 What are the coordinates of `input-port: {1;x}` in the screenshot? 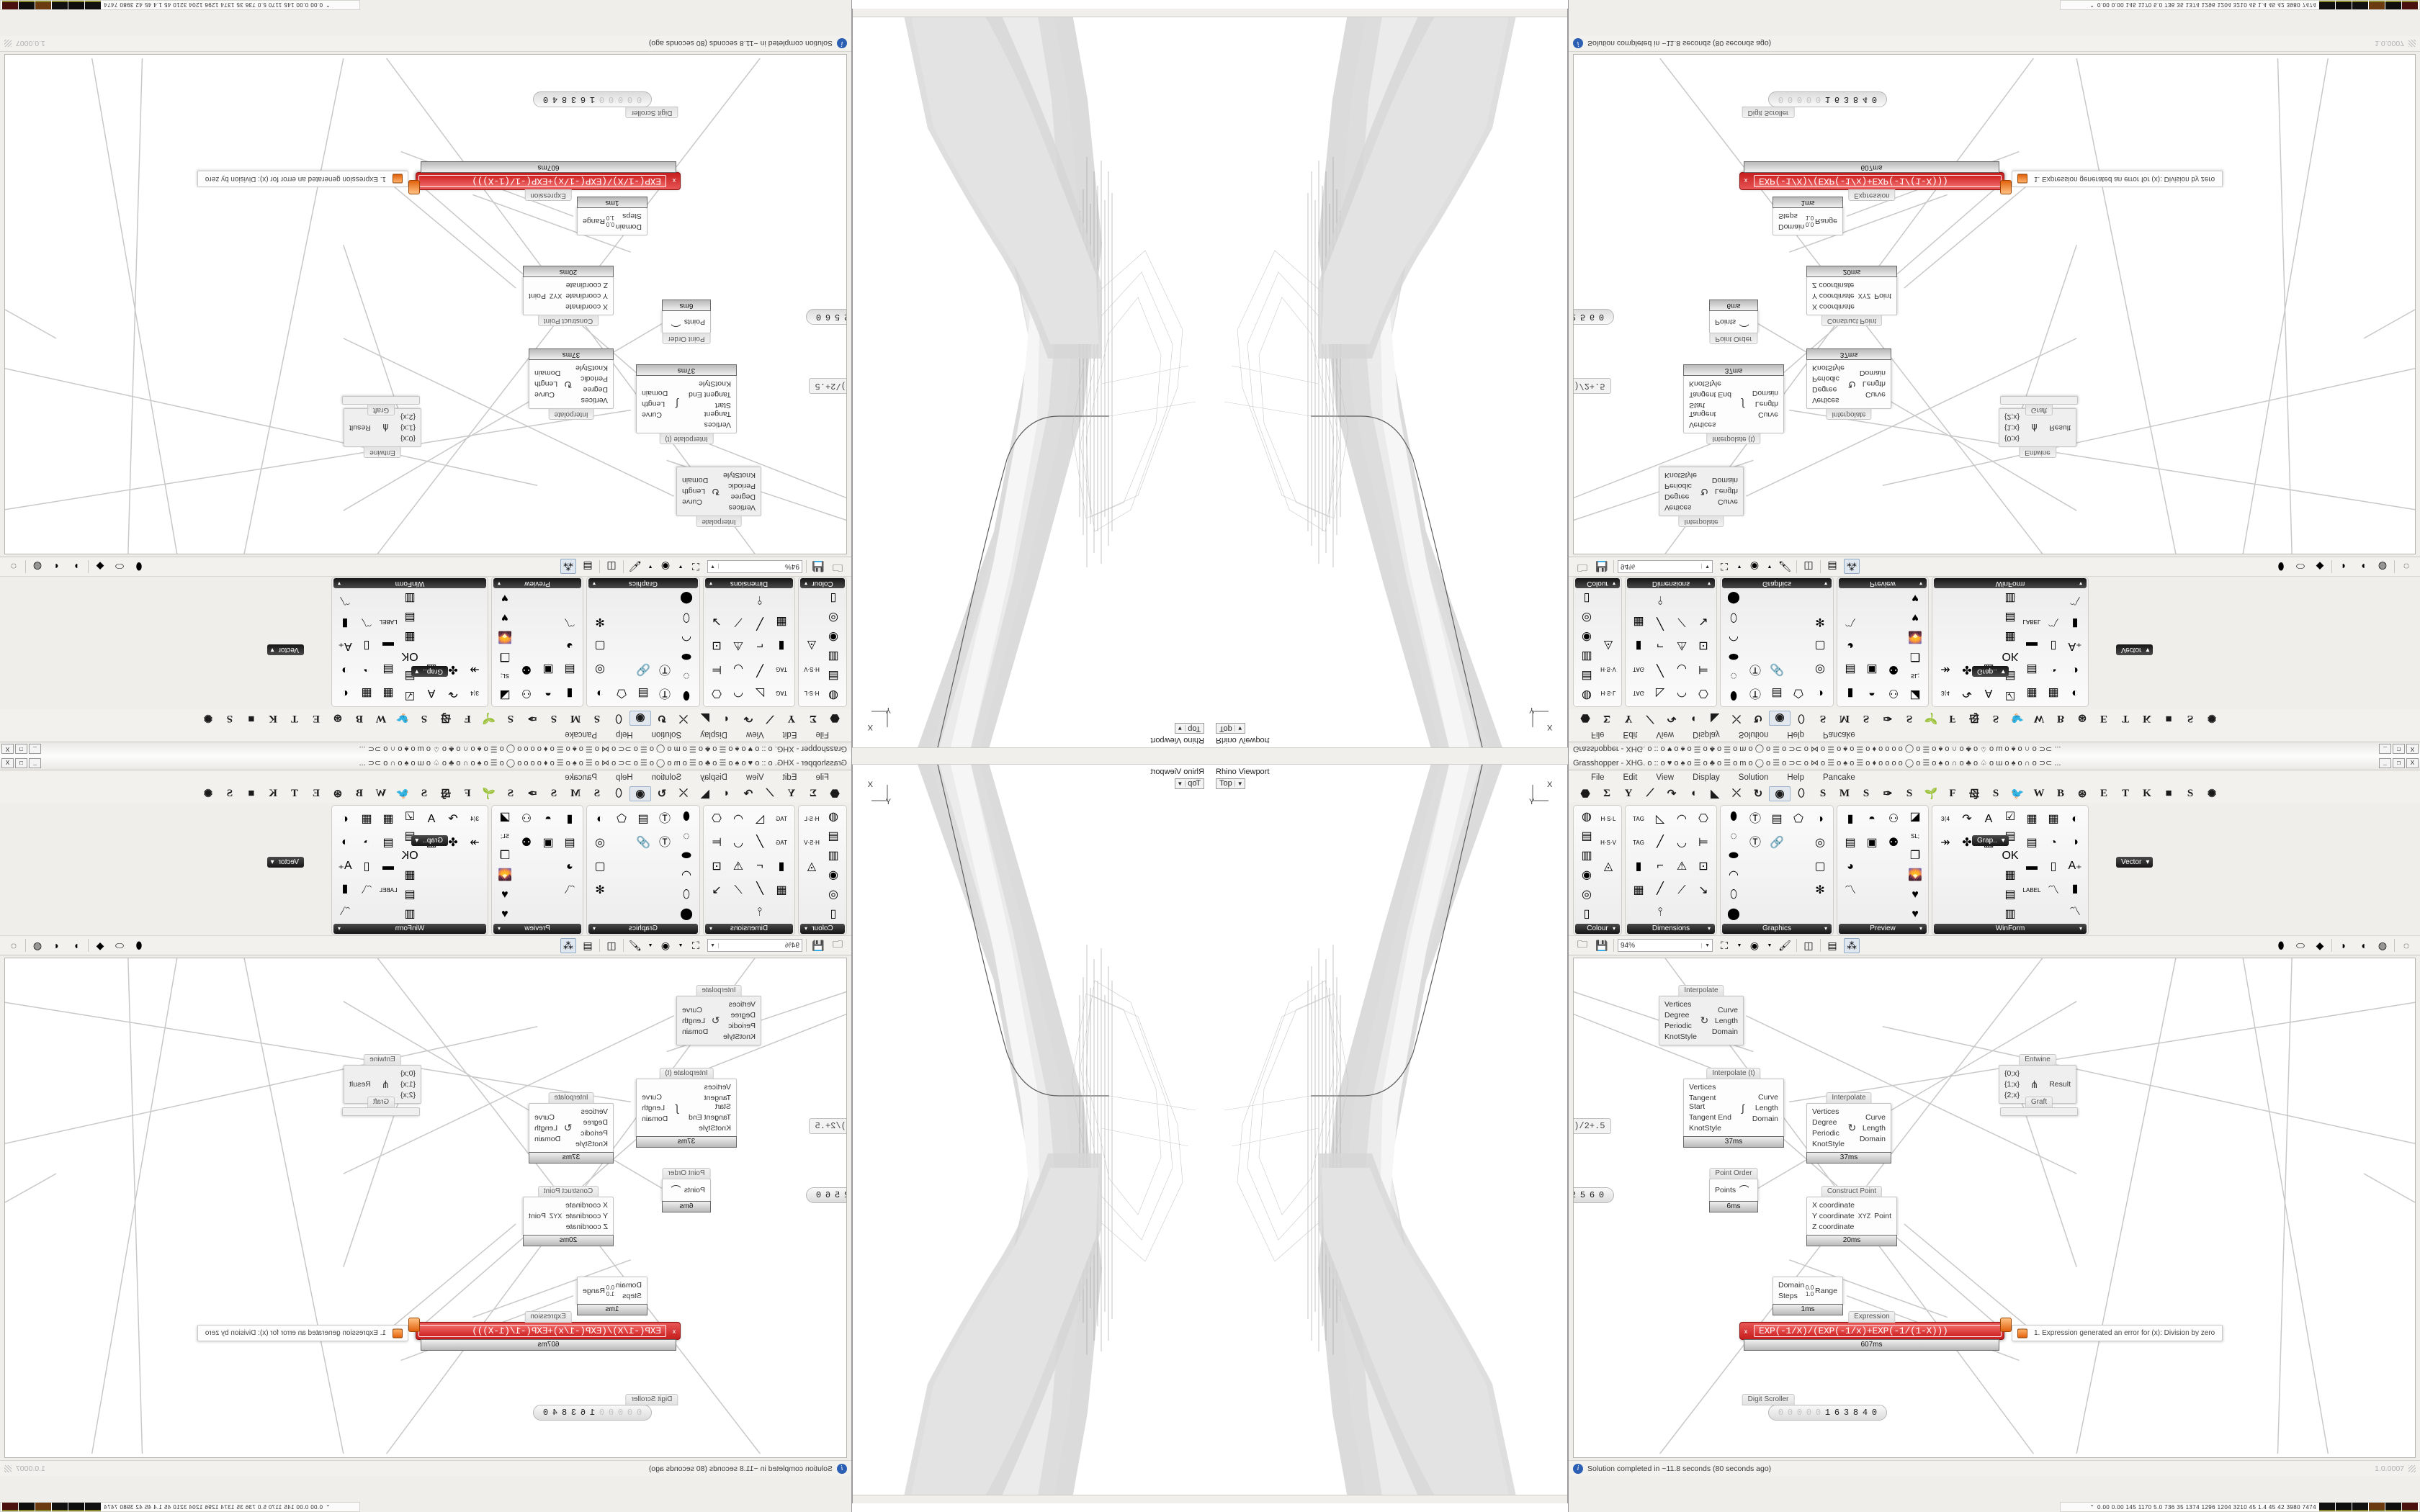 It's located at (408, 427).